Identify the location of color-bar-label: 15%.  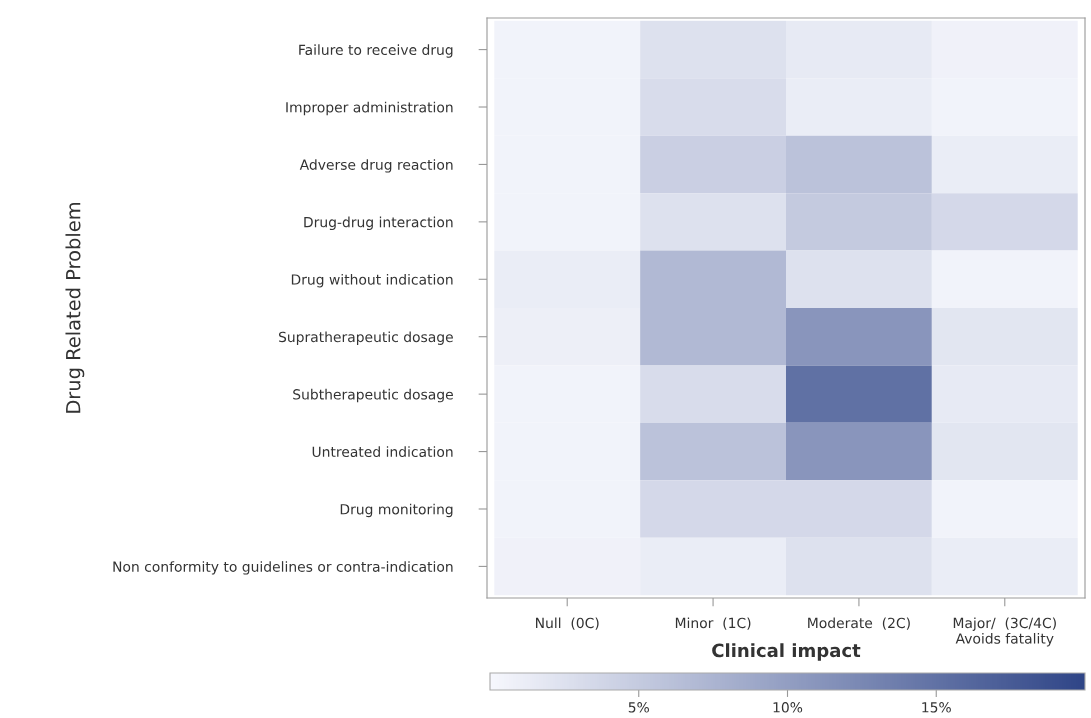
(936, 707).